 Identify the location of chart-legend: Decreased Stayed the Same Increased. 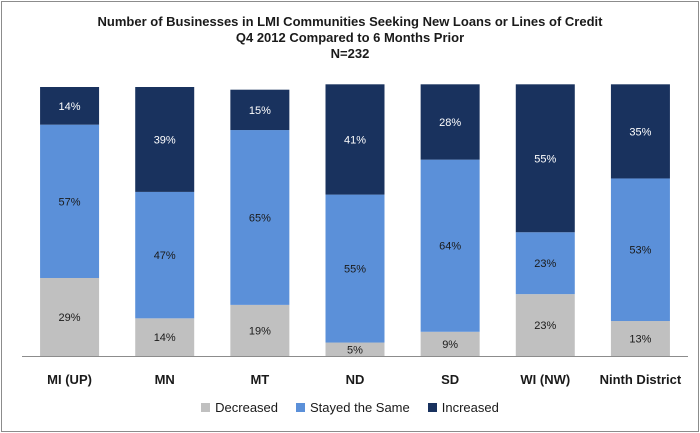
(350, 407).